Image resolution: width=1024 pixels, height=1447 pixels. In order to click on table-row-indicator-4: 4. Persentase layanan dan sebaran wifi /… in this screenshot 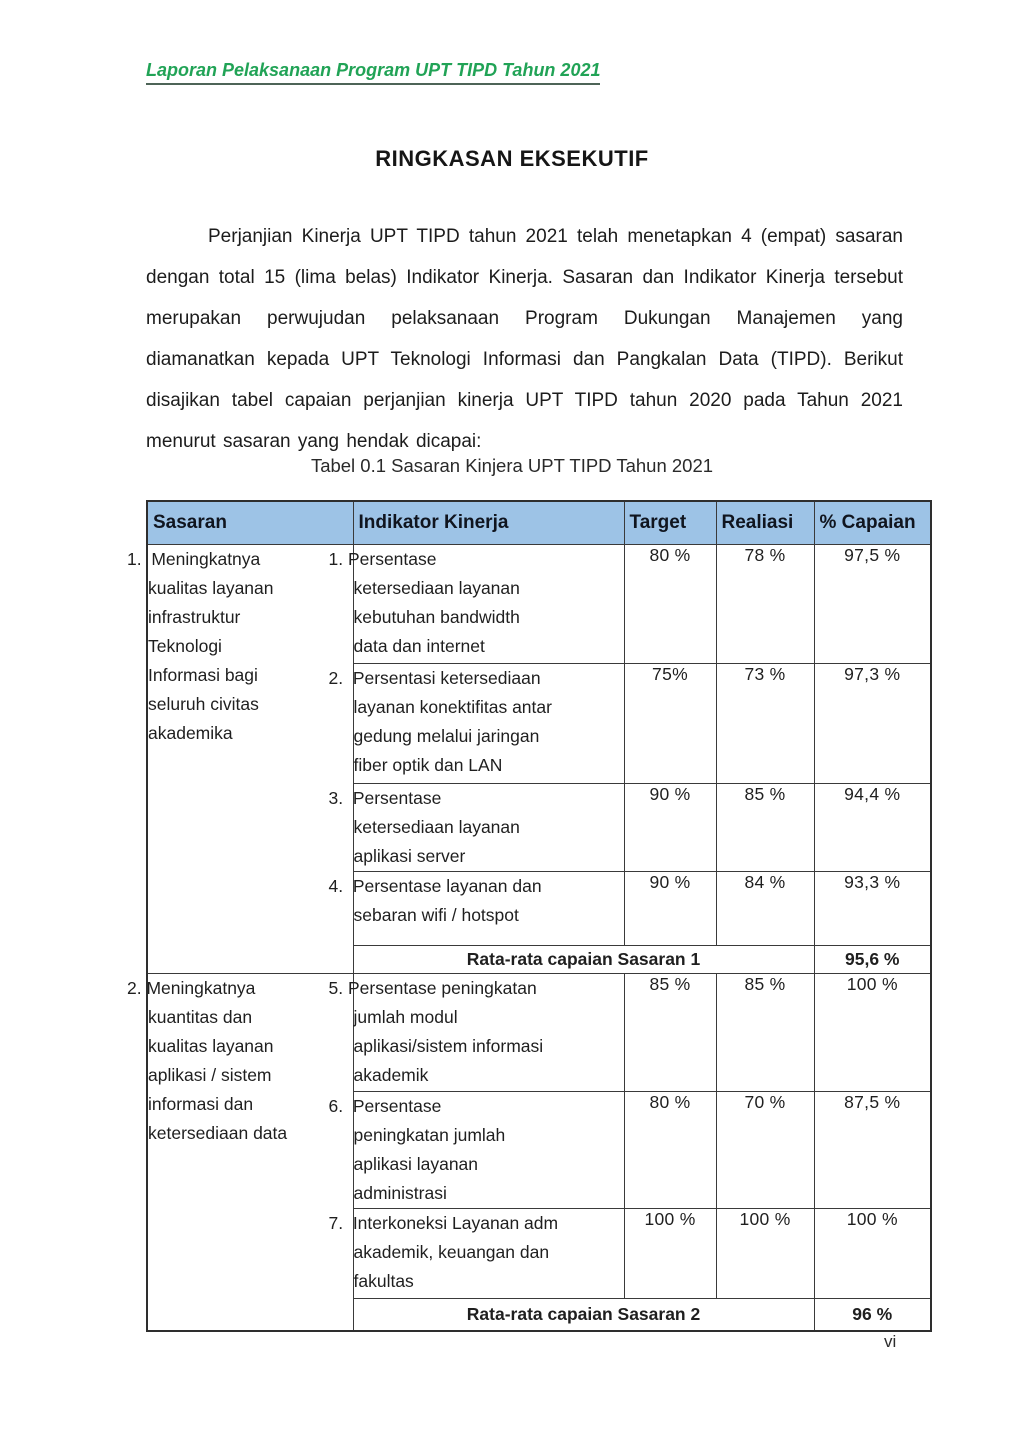, I will do `click(539, 908)`.